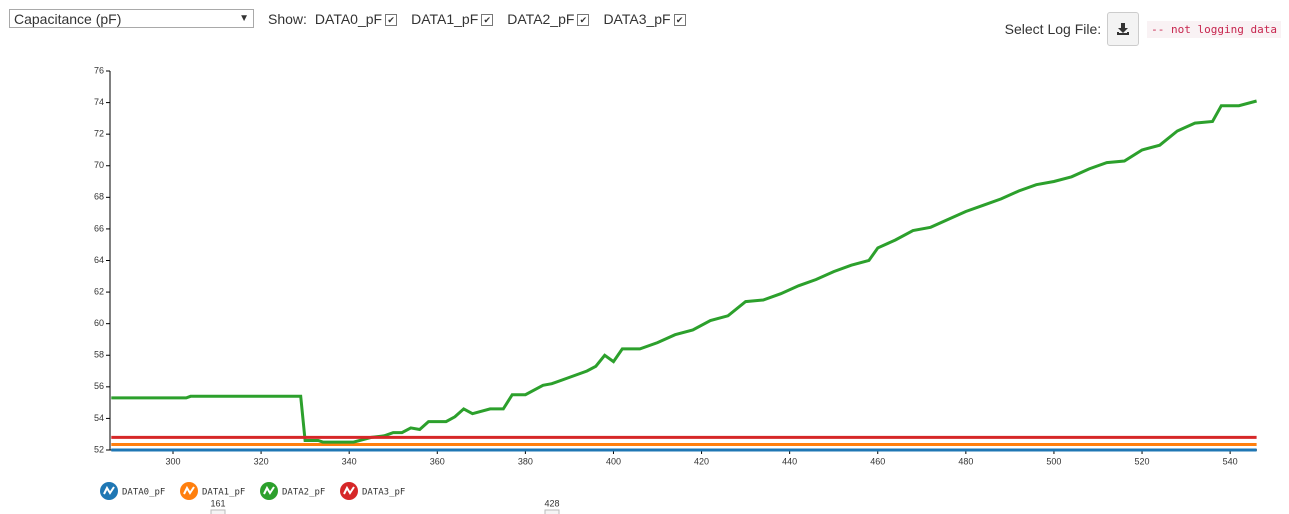 This screenshot has width=1289, height=514. What do you see at coordinates (99, 260) in the screenshot?
I see `y-tick-label: 64` at bounding box center [99, 260].